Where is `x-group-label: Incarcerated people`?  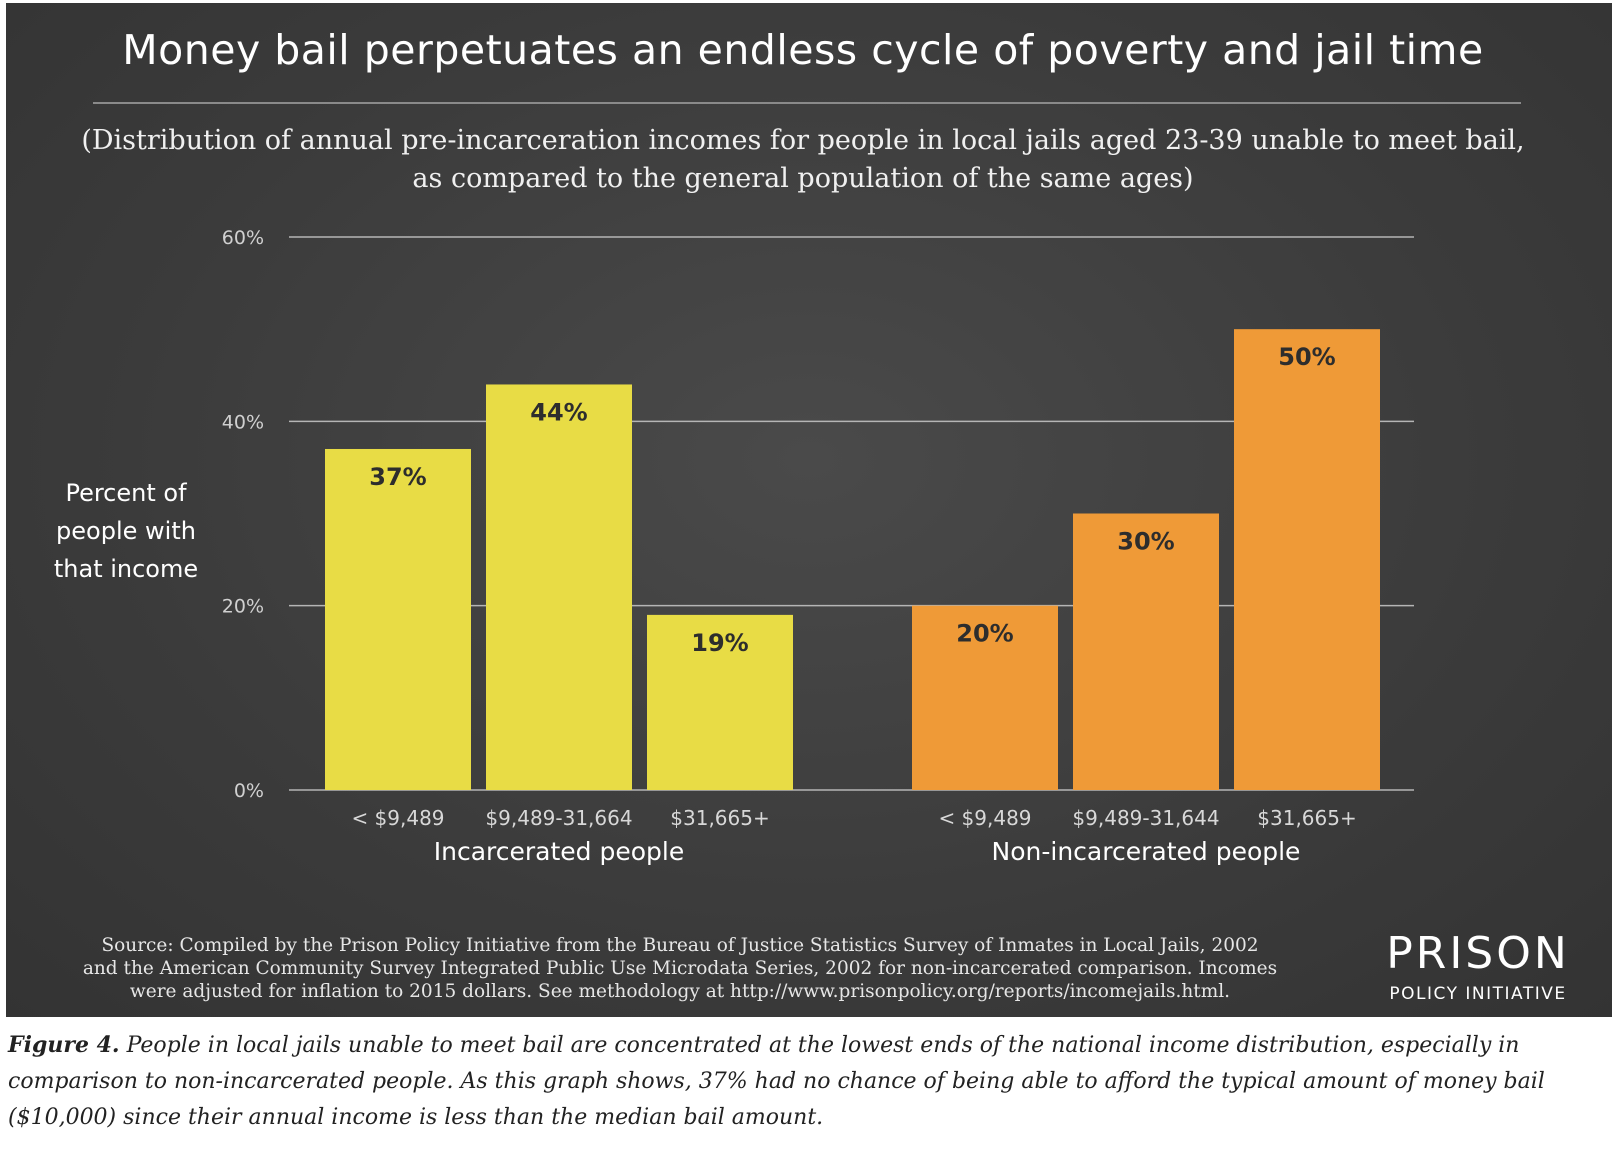
x-group-label: Incarcerated people is located at coordinates (559, 851).